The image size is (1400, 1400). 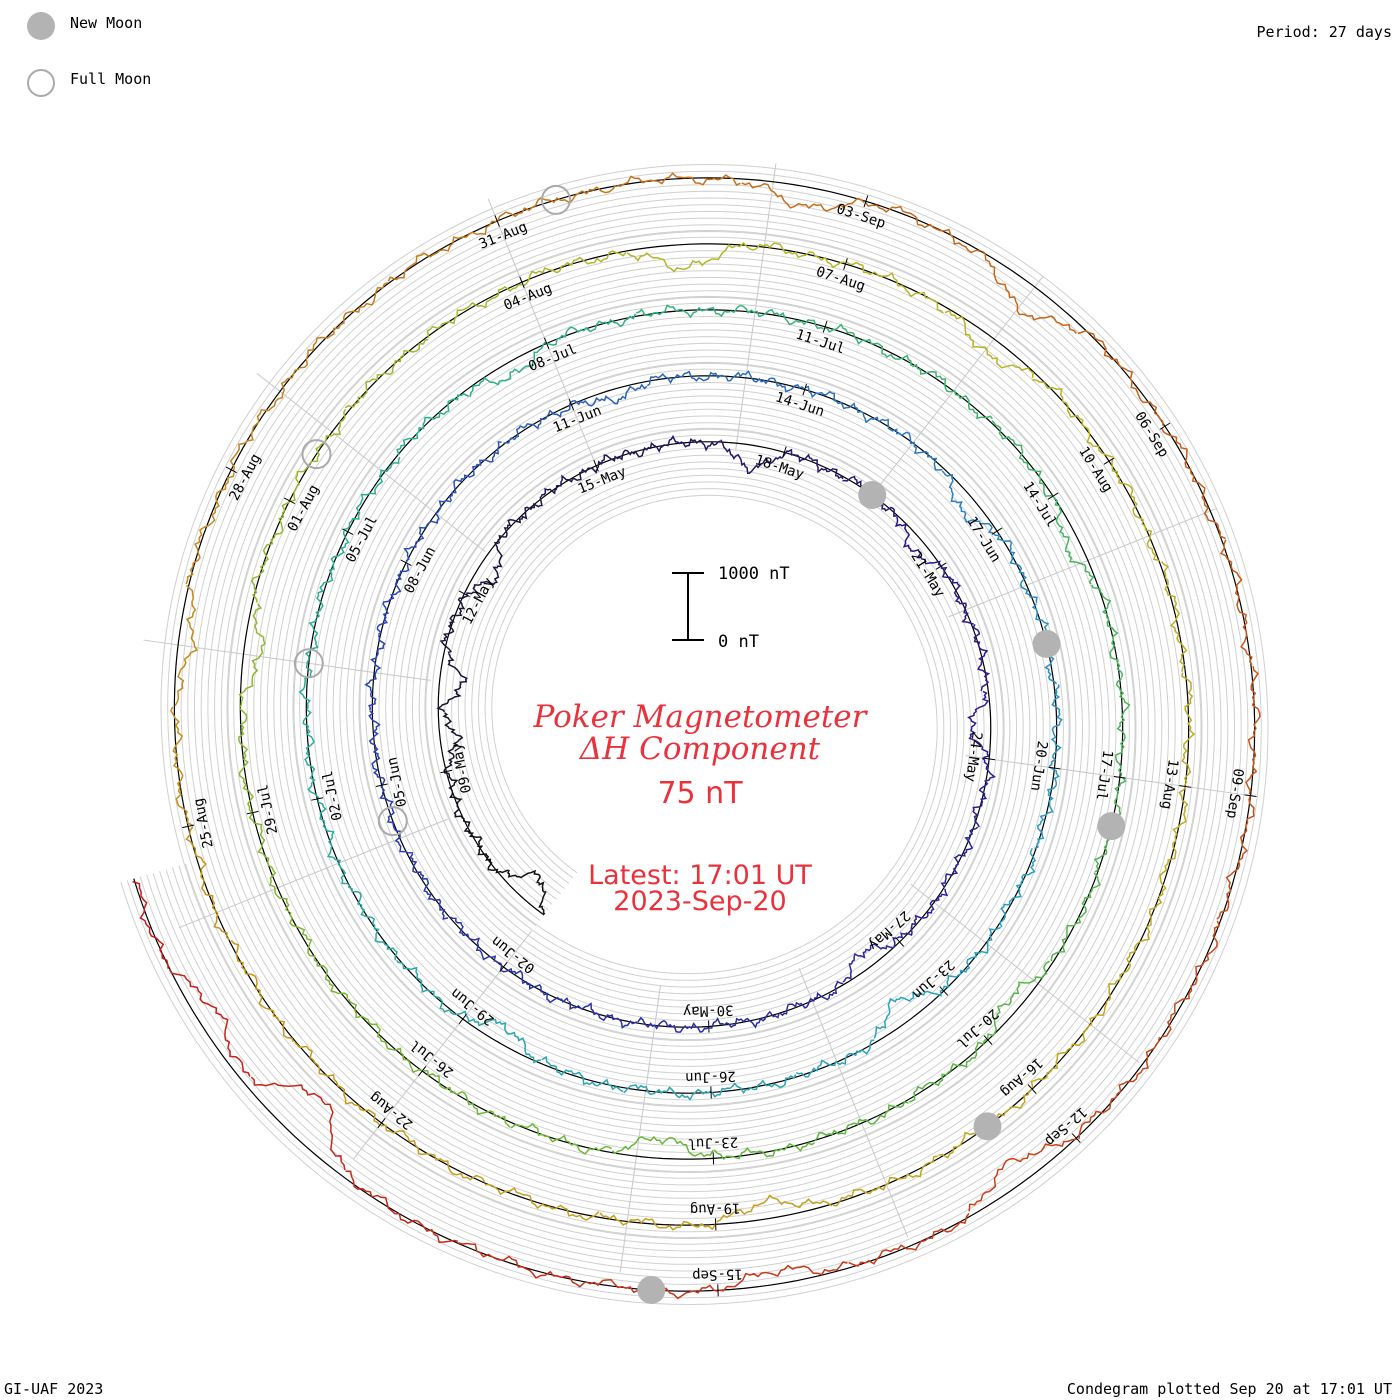 I want to click on date-label: 26-Jun, so click(x=710, y=1077).